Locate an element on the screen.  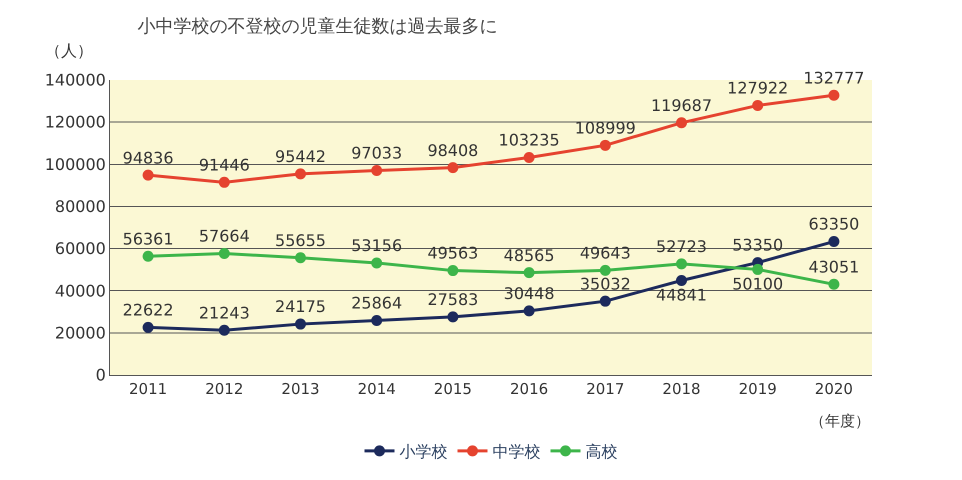
data-label: 44841 is located at coordinates (681, 294).